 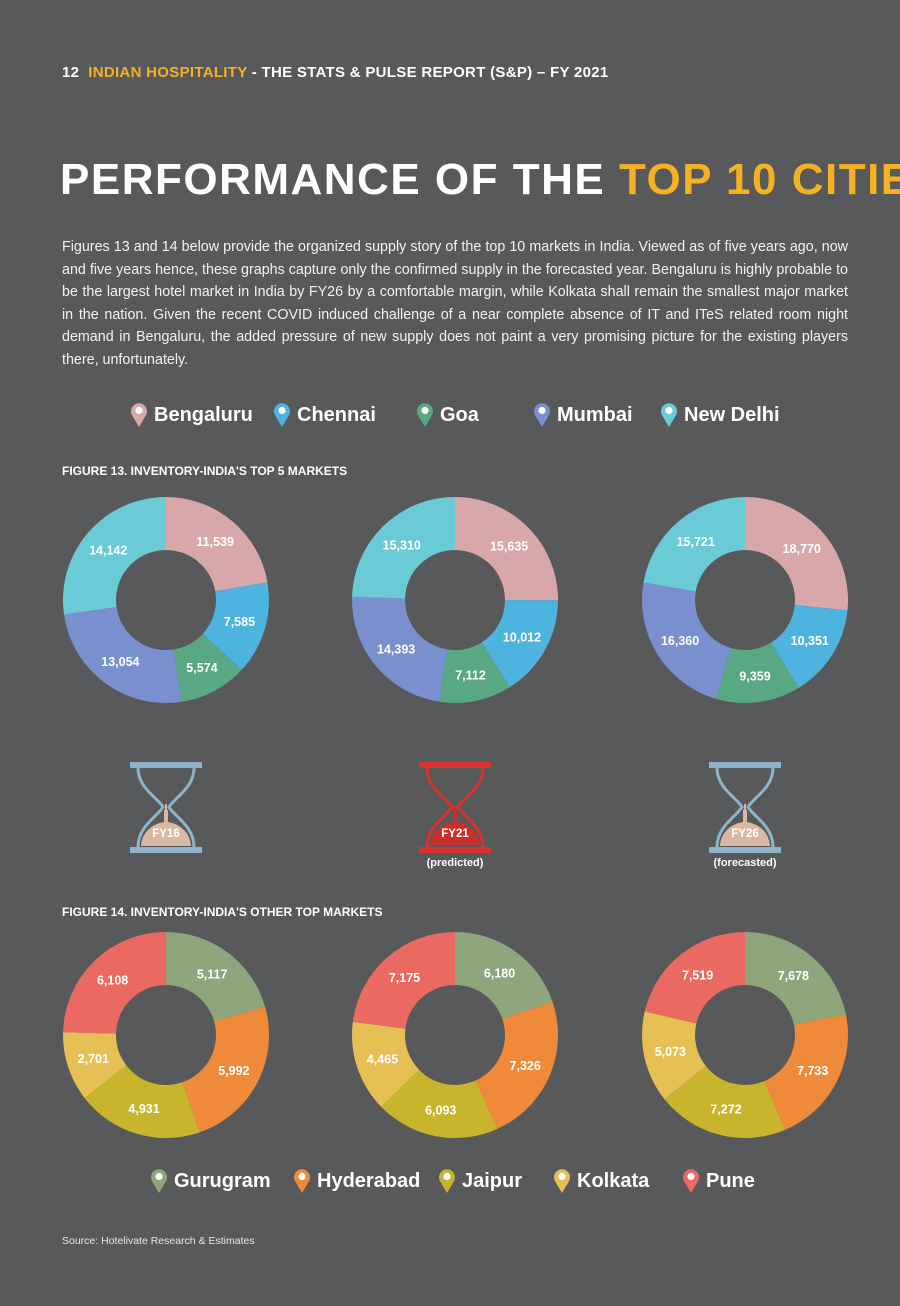 I want to click on slice-pune, so click(x=694, y=978).